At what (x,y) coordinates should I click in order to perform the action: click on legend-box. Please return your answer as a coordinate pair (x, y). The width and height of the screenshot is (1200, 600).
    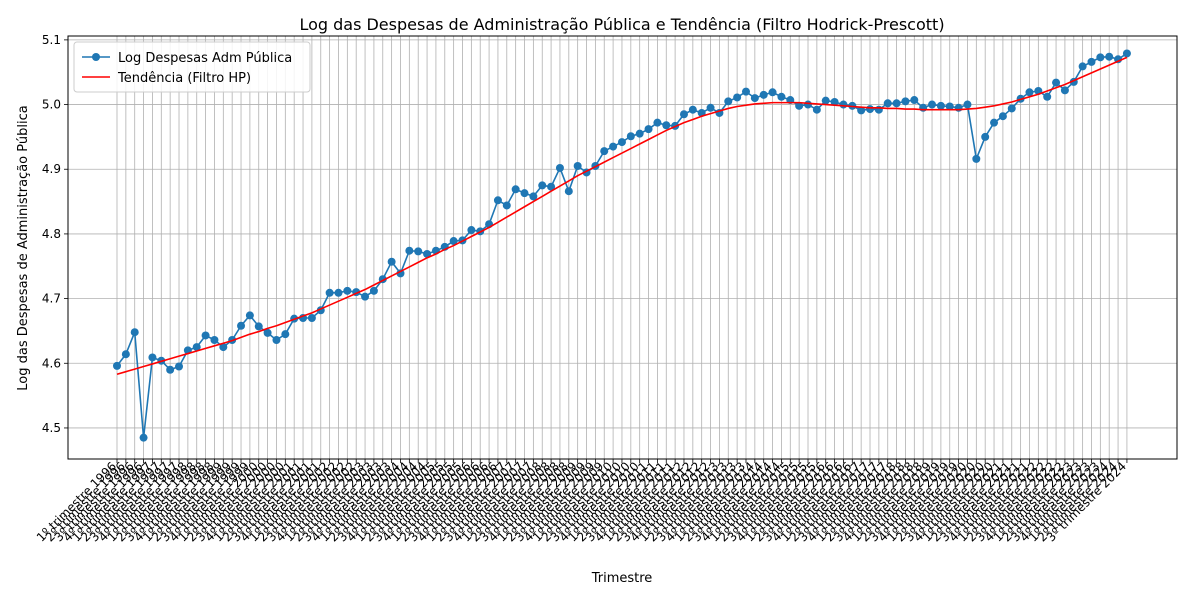
    Looking at the image, I should click on (192, 67).